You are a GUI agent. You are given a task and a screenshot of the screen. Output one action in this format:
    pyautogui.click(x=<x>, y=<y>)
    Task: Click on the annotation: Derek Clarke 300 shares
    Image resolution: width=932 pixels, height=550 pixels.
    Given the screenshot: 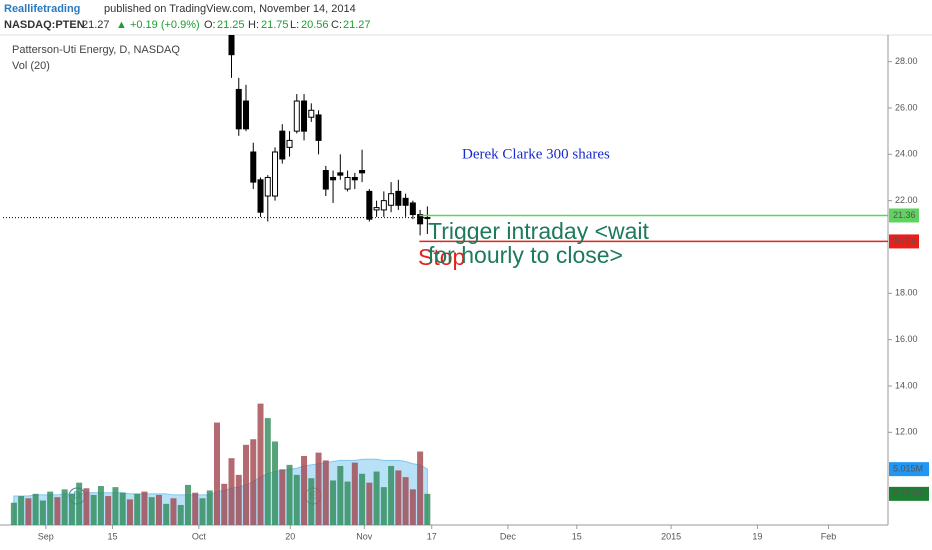 What is the action you would take?
    pyautogui.click(x=536, y=154)
    